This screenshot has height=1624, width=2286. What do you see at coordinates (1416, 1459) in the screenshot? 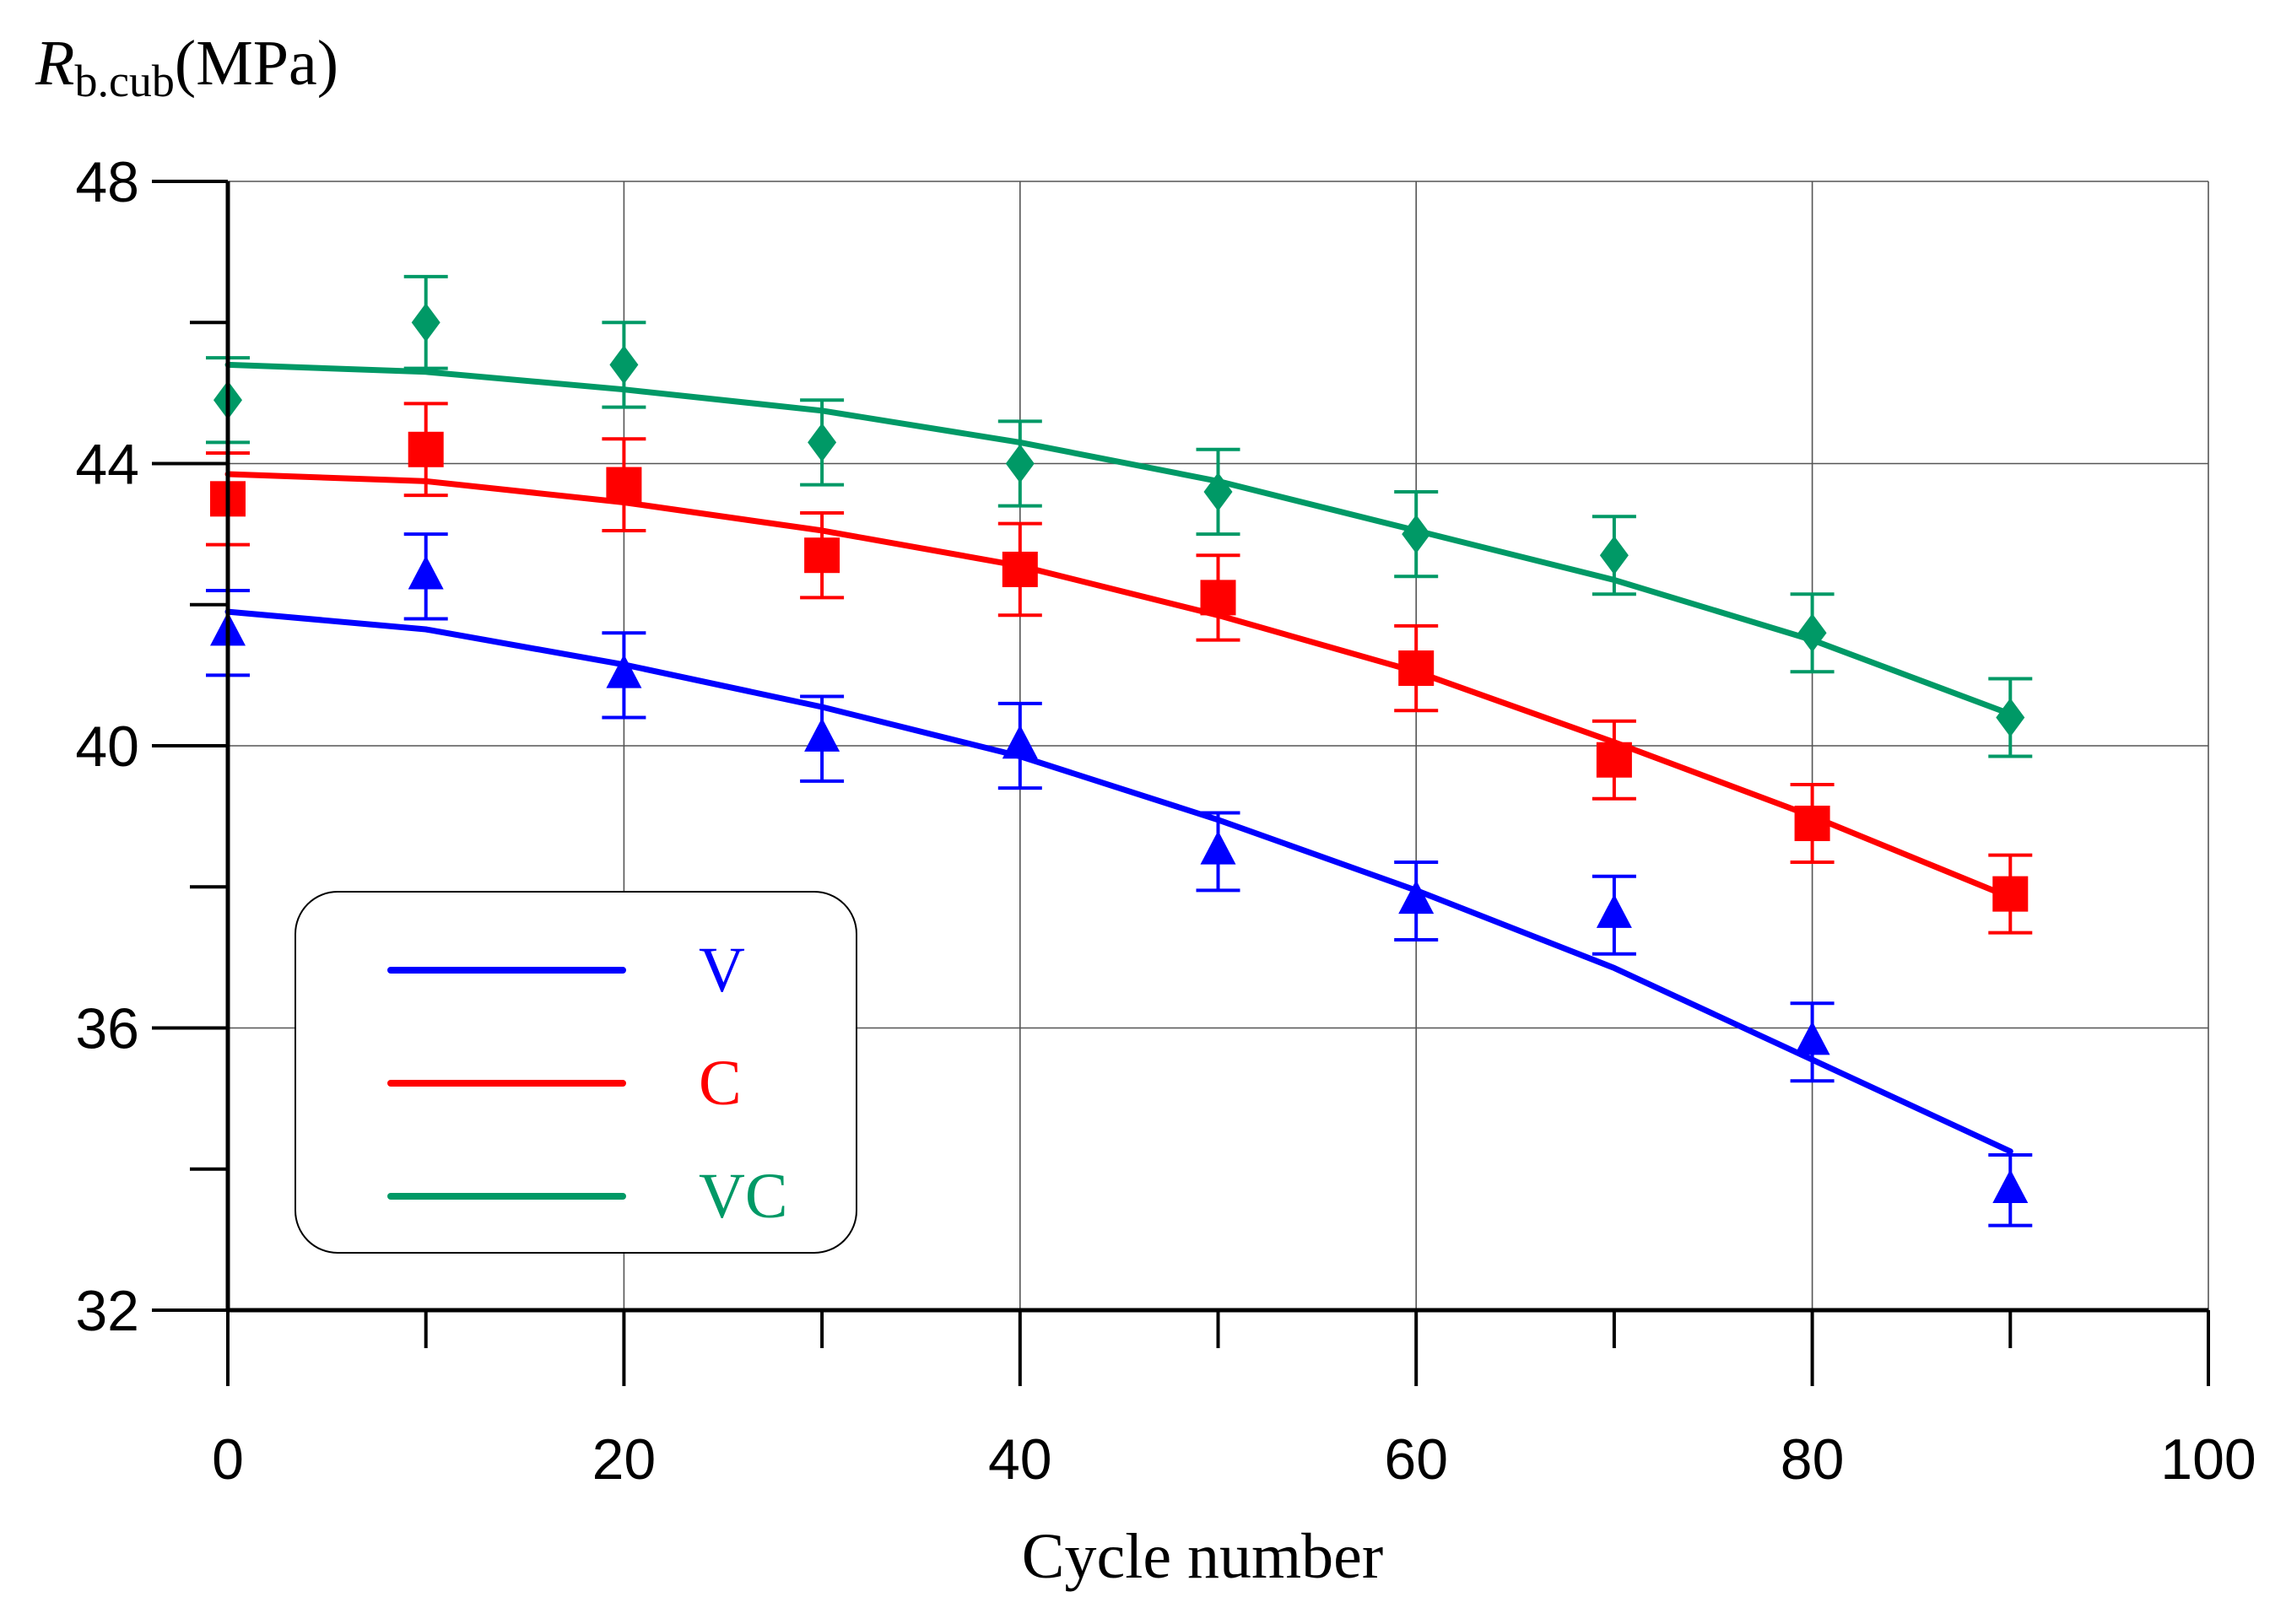
I see `x-tick-label: 60` at bounding box center [1416, 1459].